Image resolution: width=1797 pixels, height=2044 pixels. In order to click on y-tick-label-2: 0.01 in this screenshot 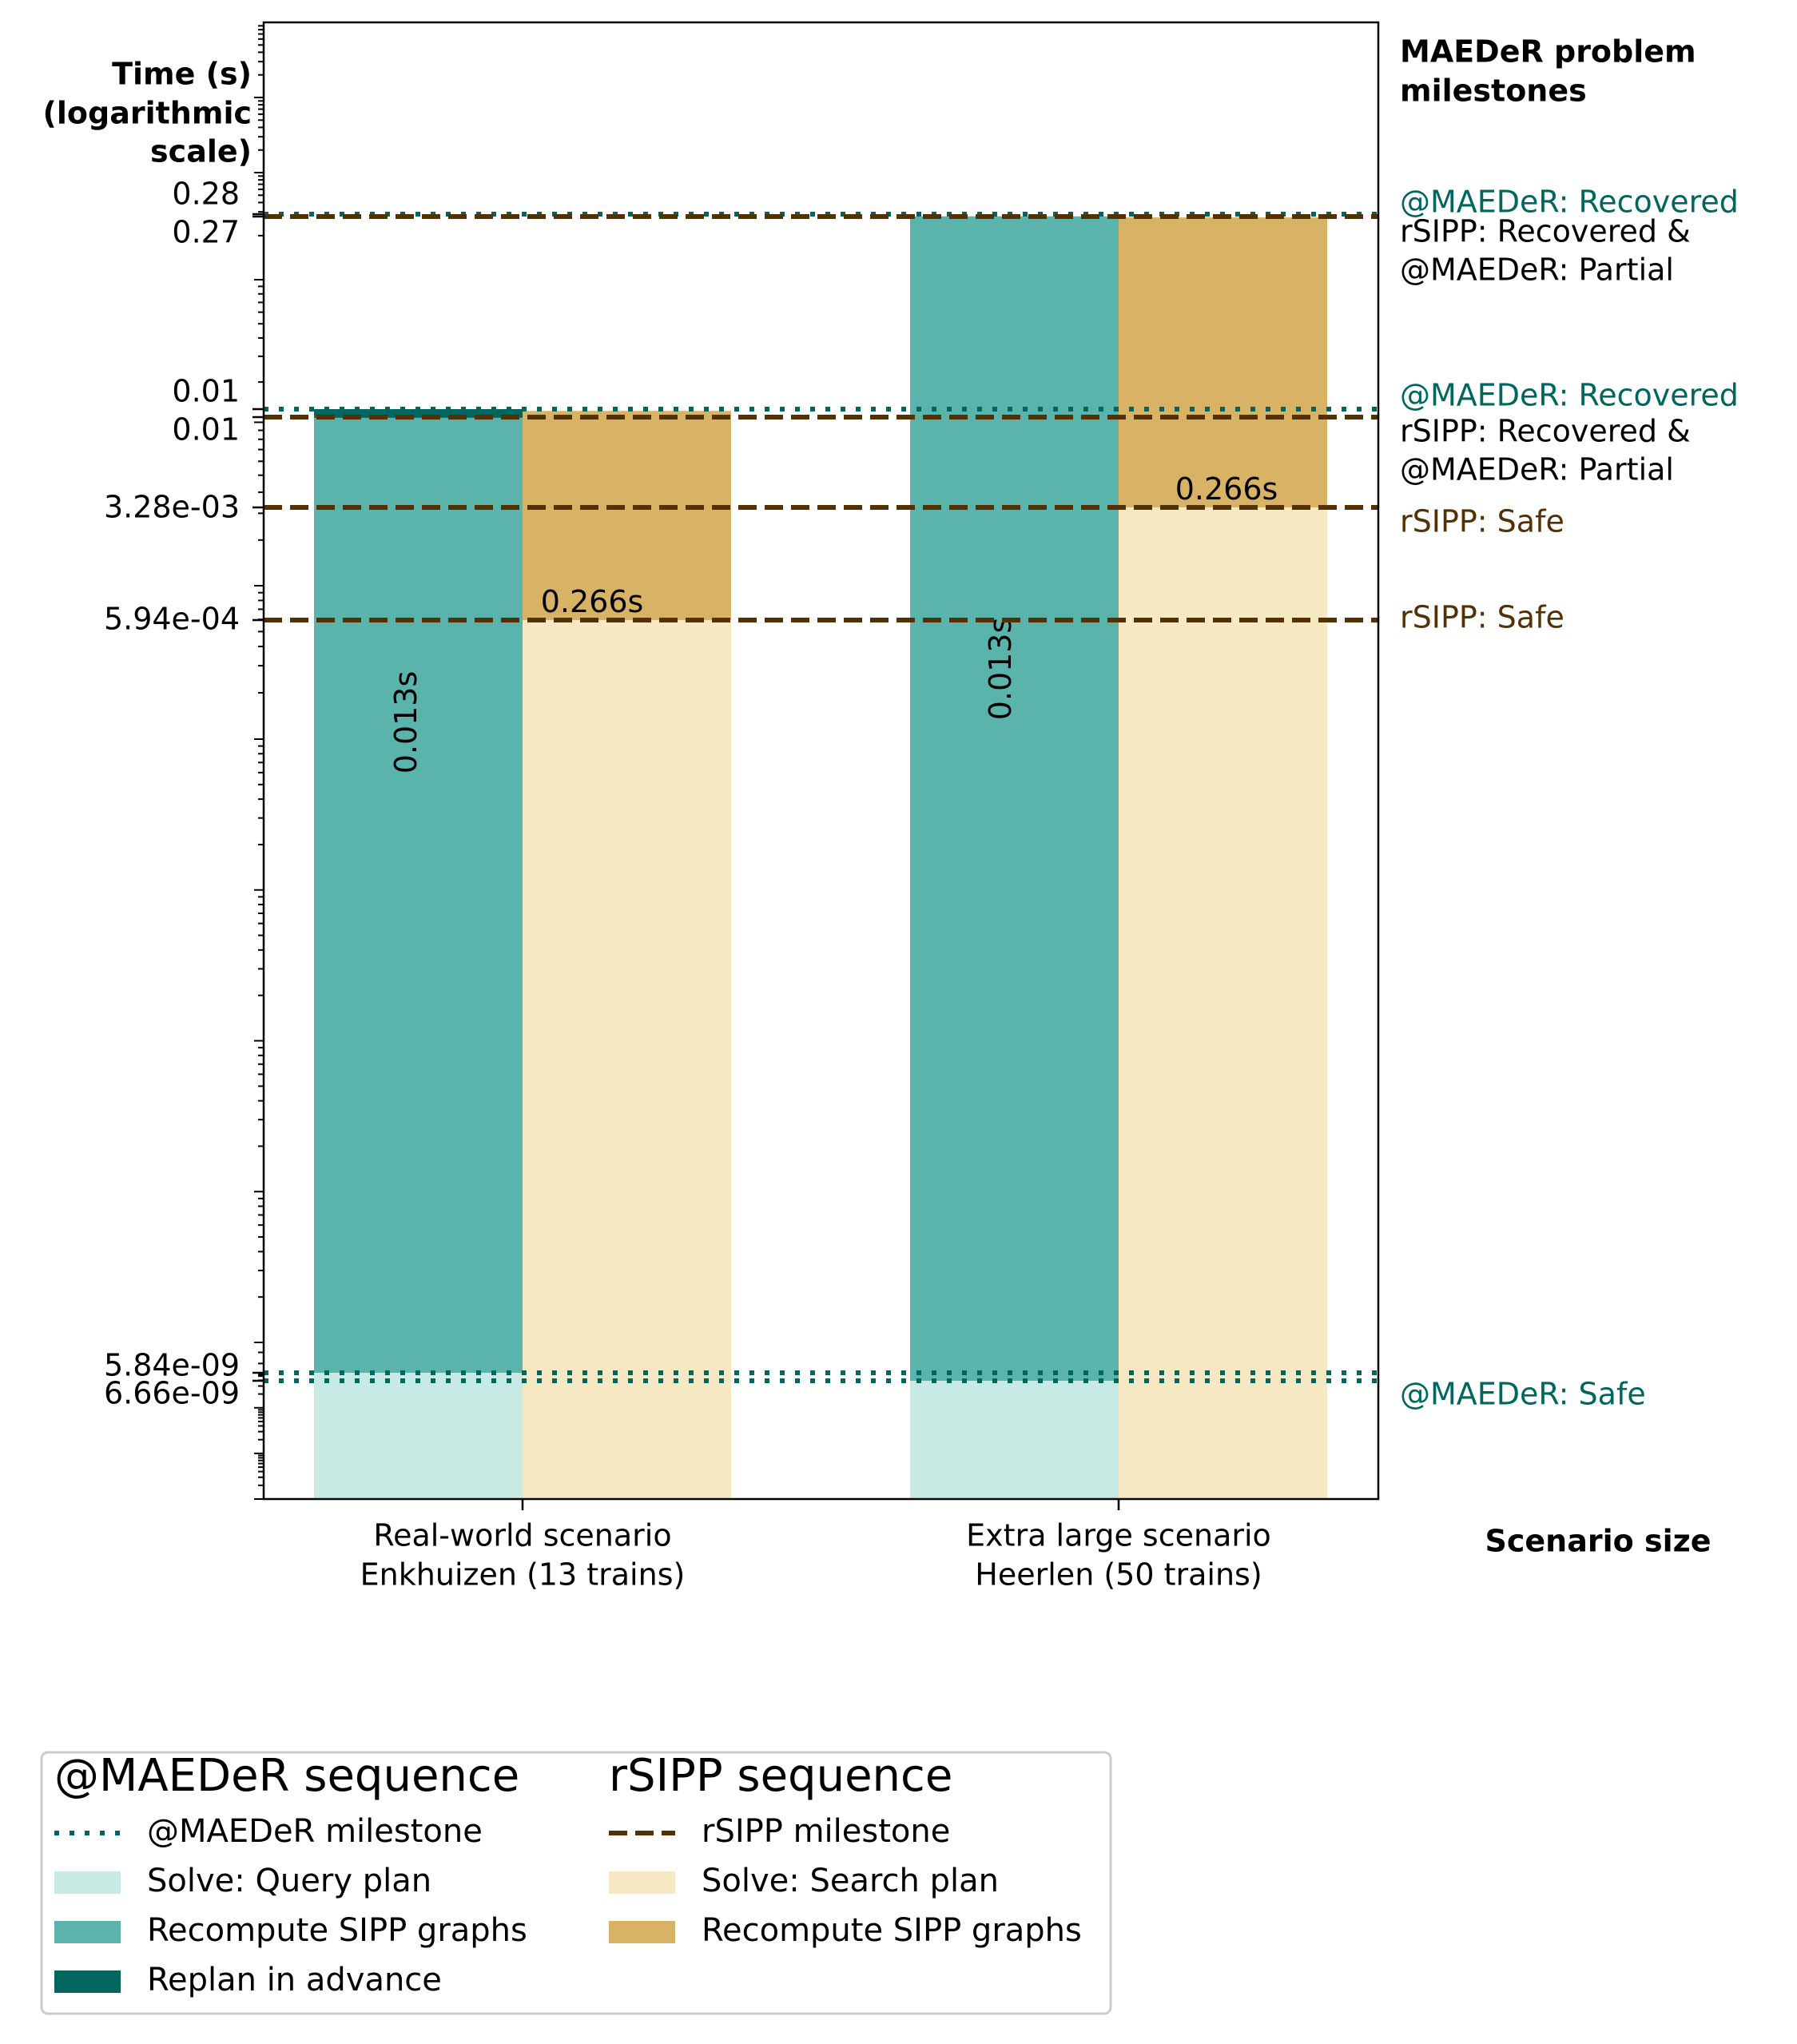, I will do `click(206, 391)`.